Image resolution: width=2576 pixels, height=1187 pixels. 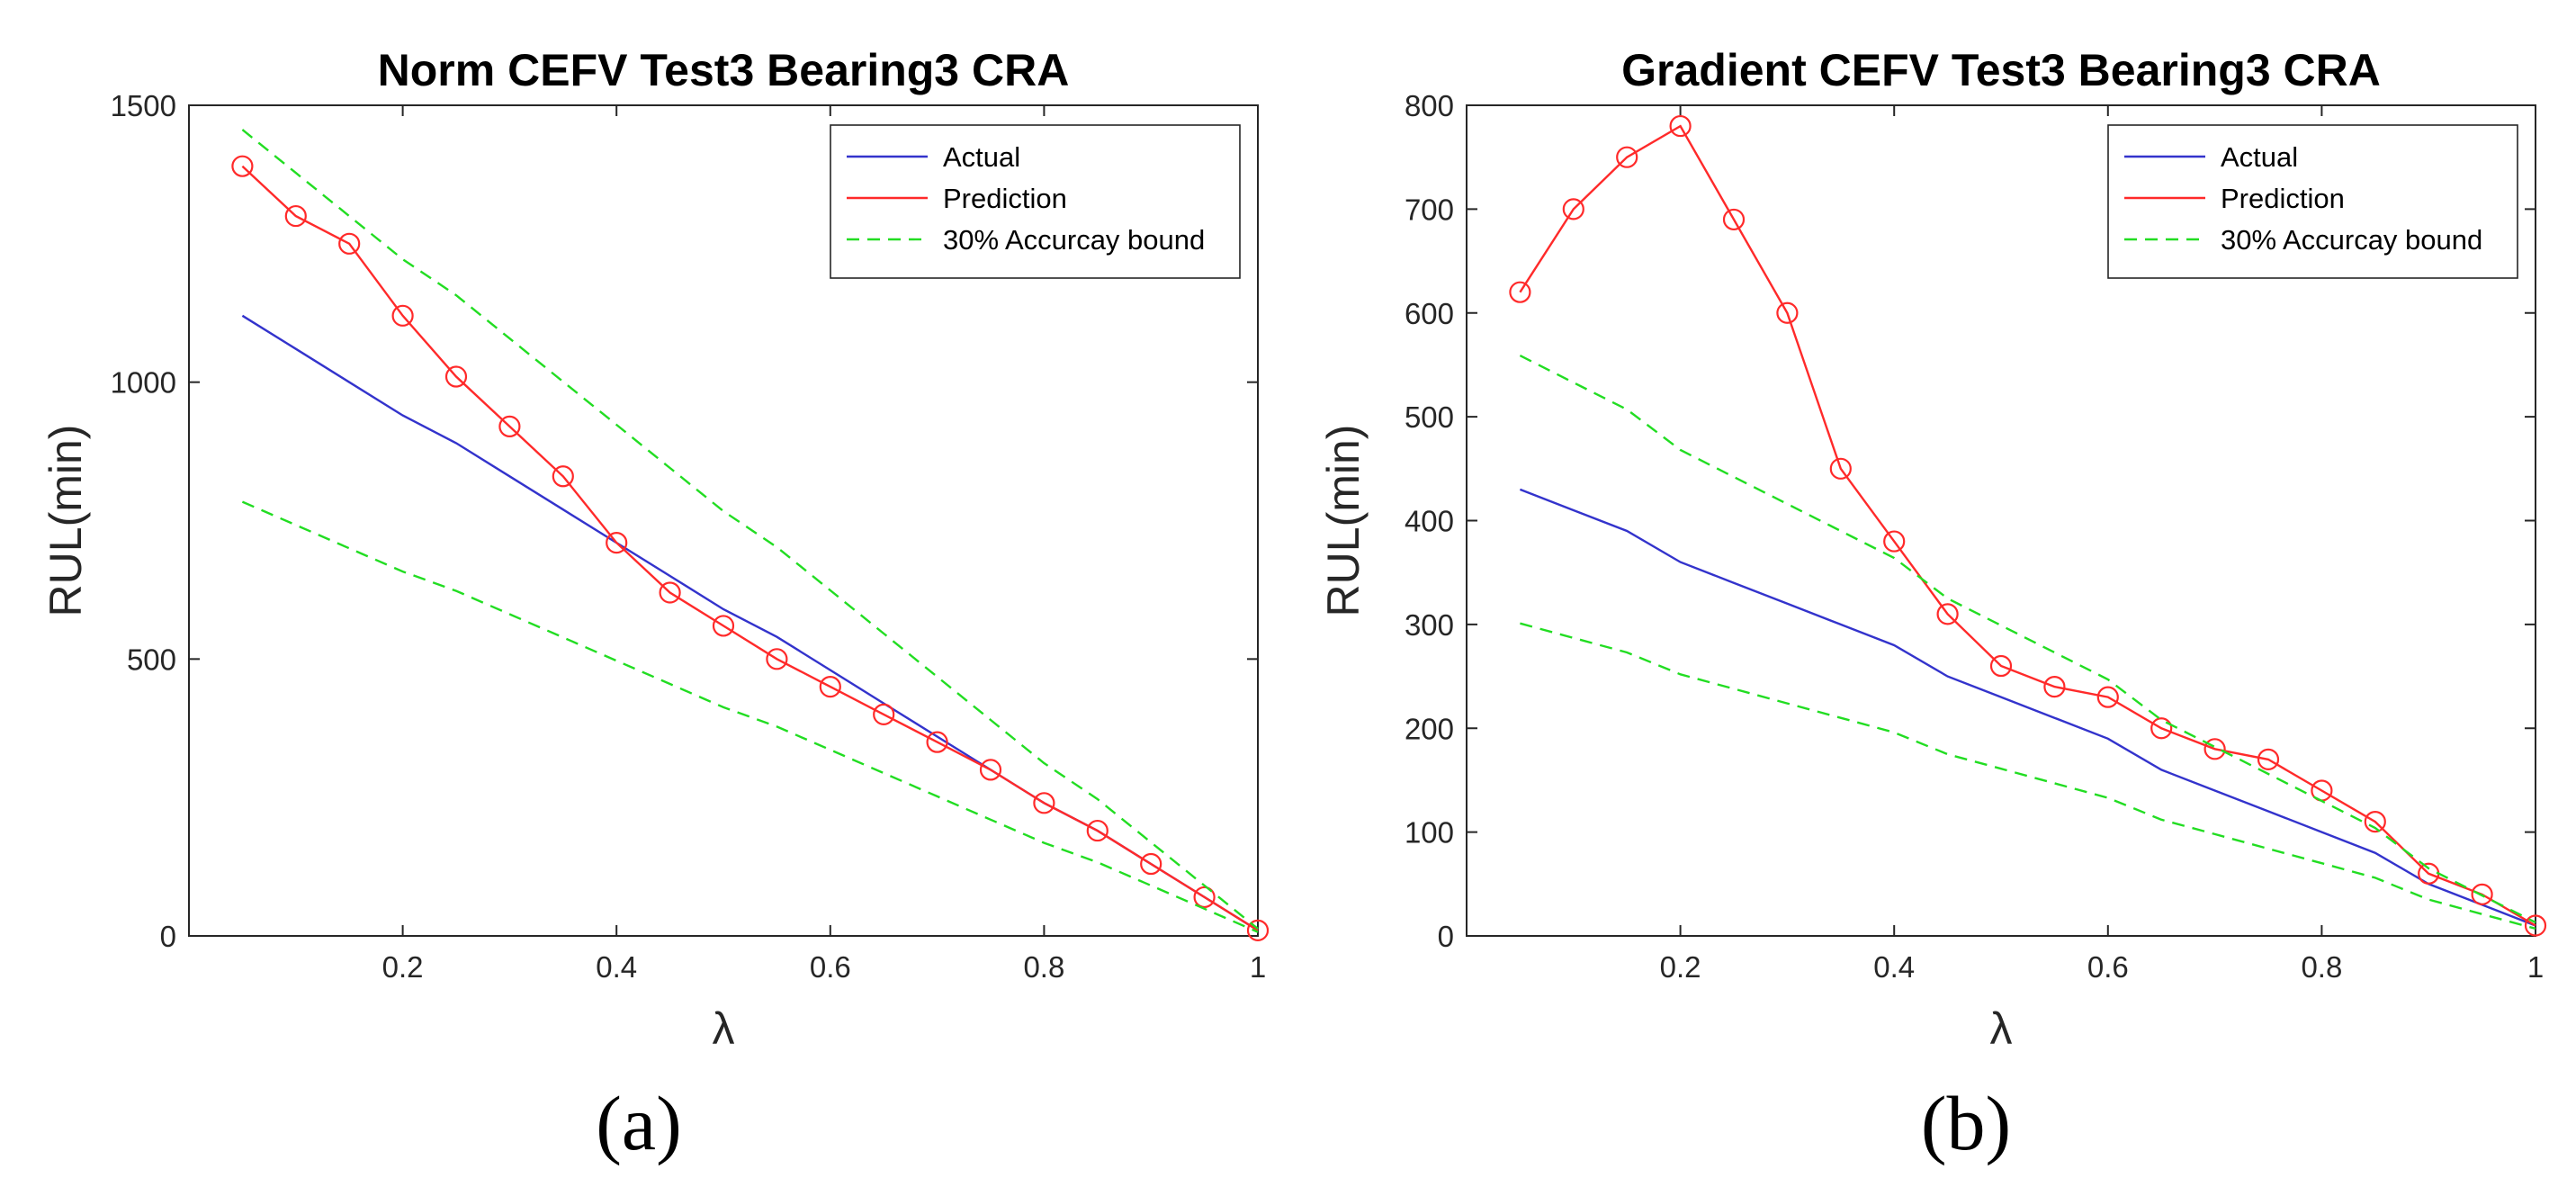 I want to click on panel-label-a: (a), so click(x=639, y=1123).